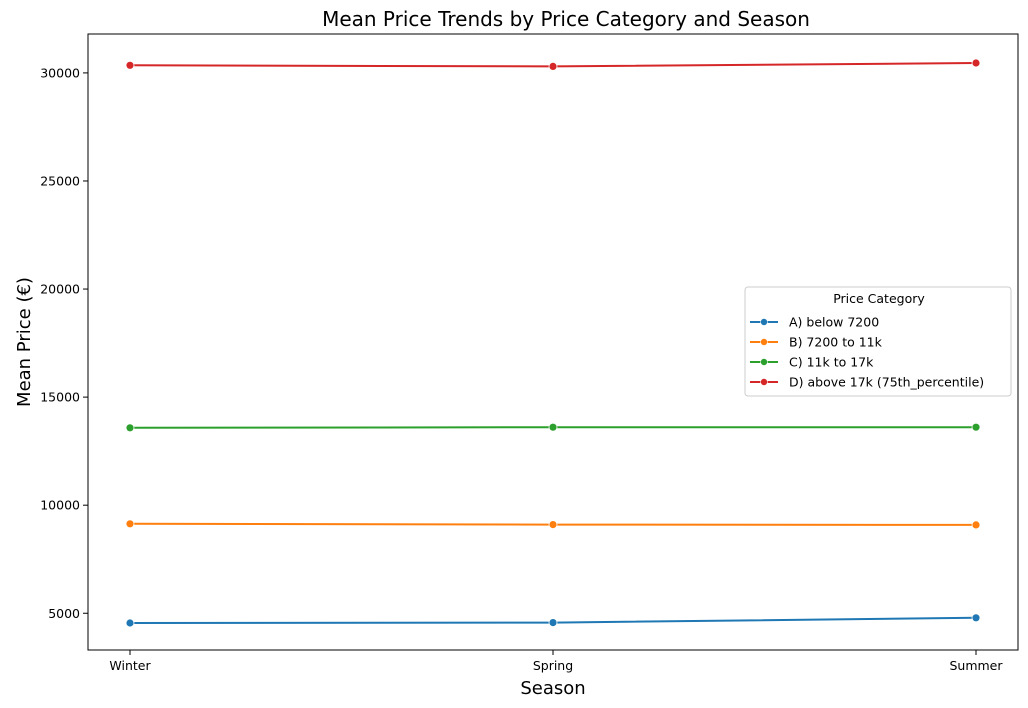  Describe the element at coordinates (60, 289) in the screenshot. I see `y-tick-label: 20000` at that location.